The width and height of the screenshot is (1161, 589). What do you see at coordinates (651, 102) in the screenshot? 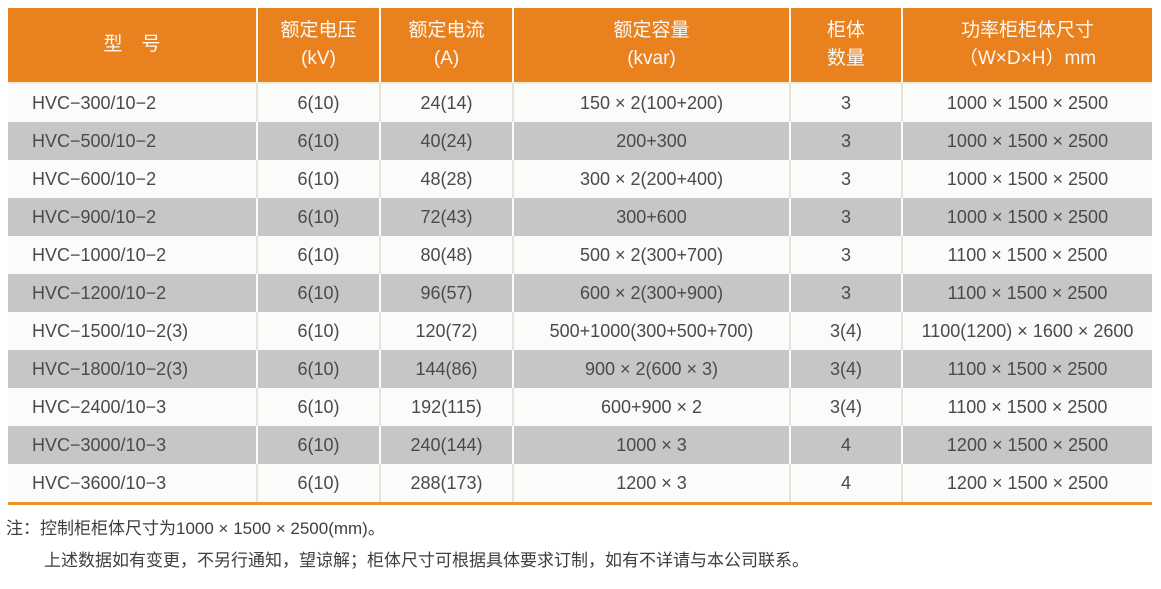
I see `cell-capacity: 150 × 2(100+200)` at bounding box center [651, 102].